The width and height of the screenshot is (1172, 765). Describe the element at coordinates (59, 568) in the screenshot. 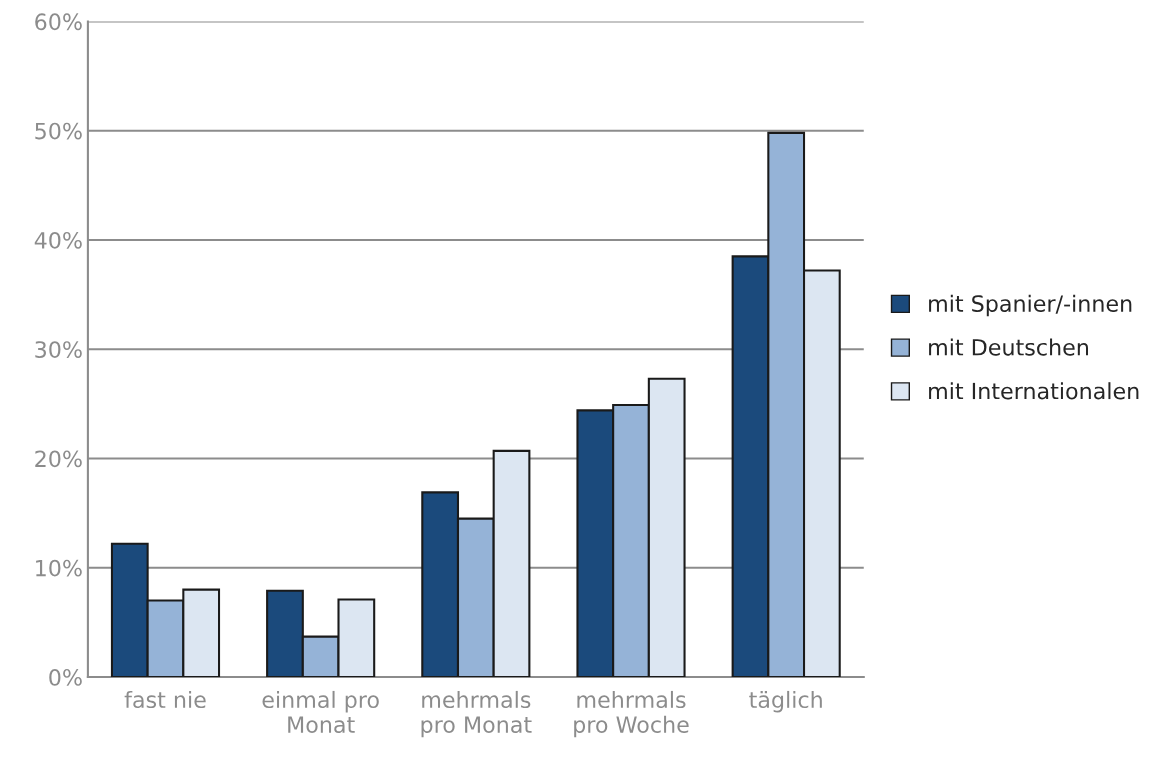

I see `y-tick-label: 10%` at that location.